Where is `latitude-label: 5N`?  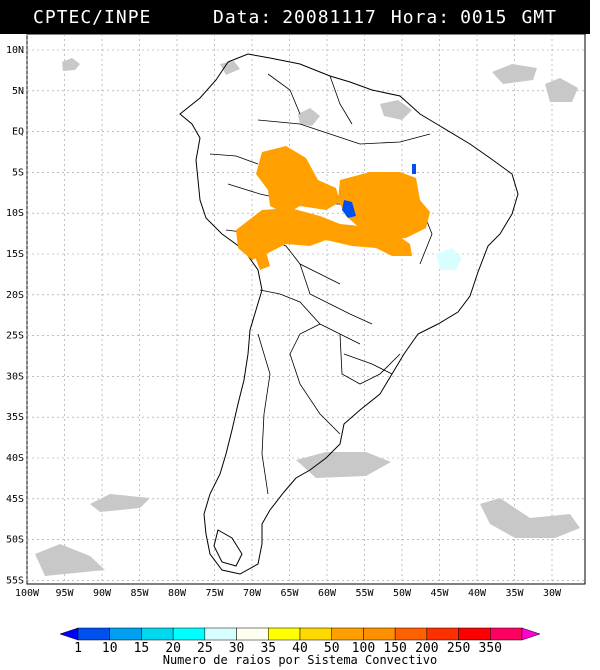 latitude-label: 5N is located at coordinates (18, 91).